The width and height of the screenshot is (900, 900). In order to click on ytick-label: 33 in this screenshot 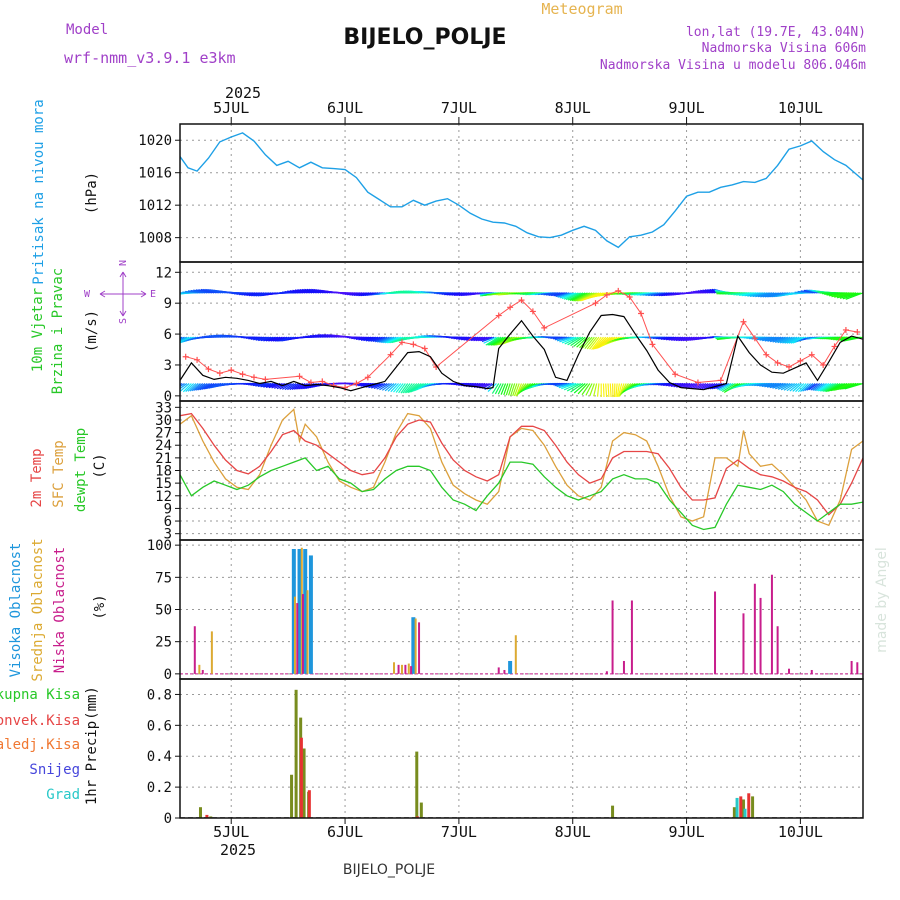, I will do `click(163, 408)`.